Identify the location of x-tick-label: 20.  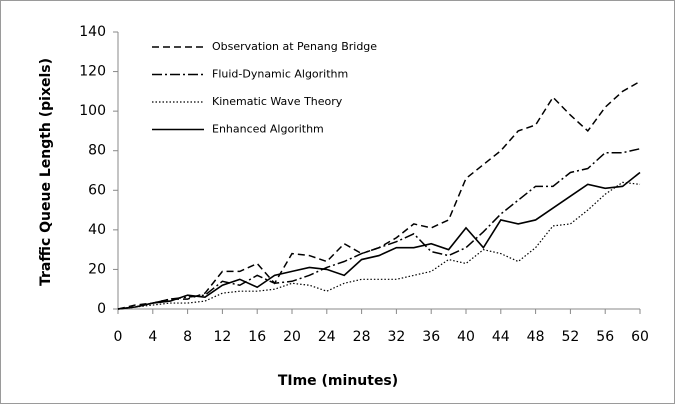
(292, 337).